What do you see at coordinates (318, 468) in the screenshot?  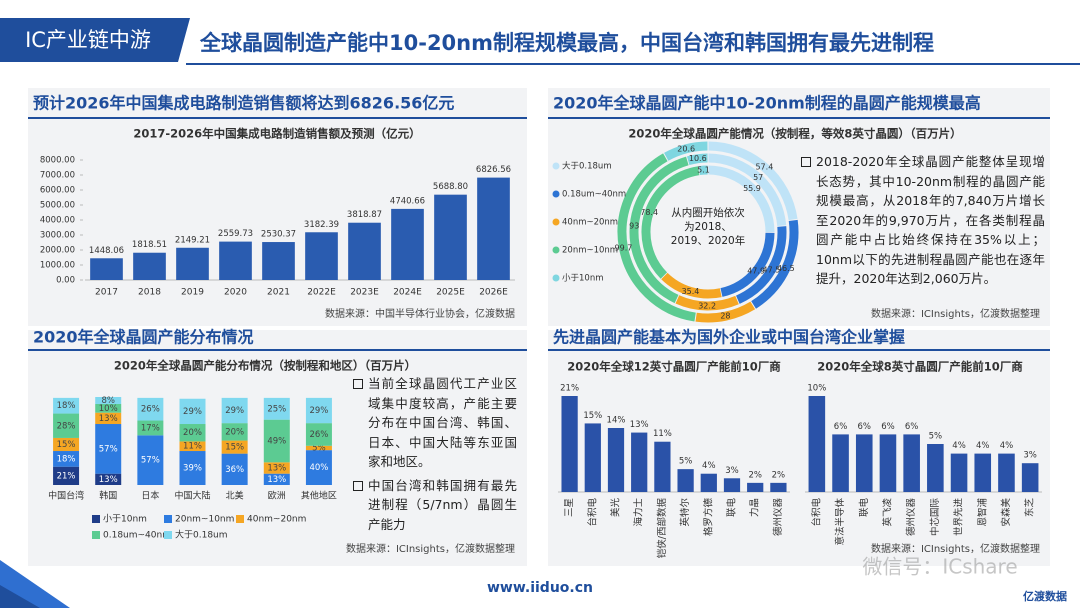 I see `value-label: 40%` at bounding box center [318, 468].